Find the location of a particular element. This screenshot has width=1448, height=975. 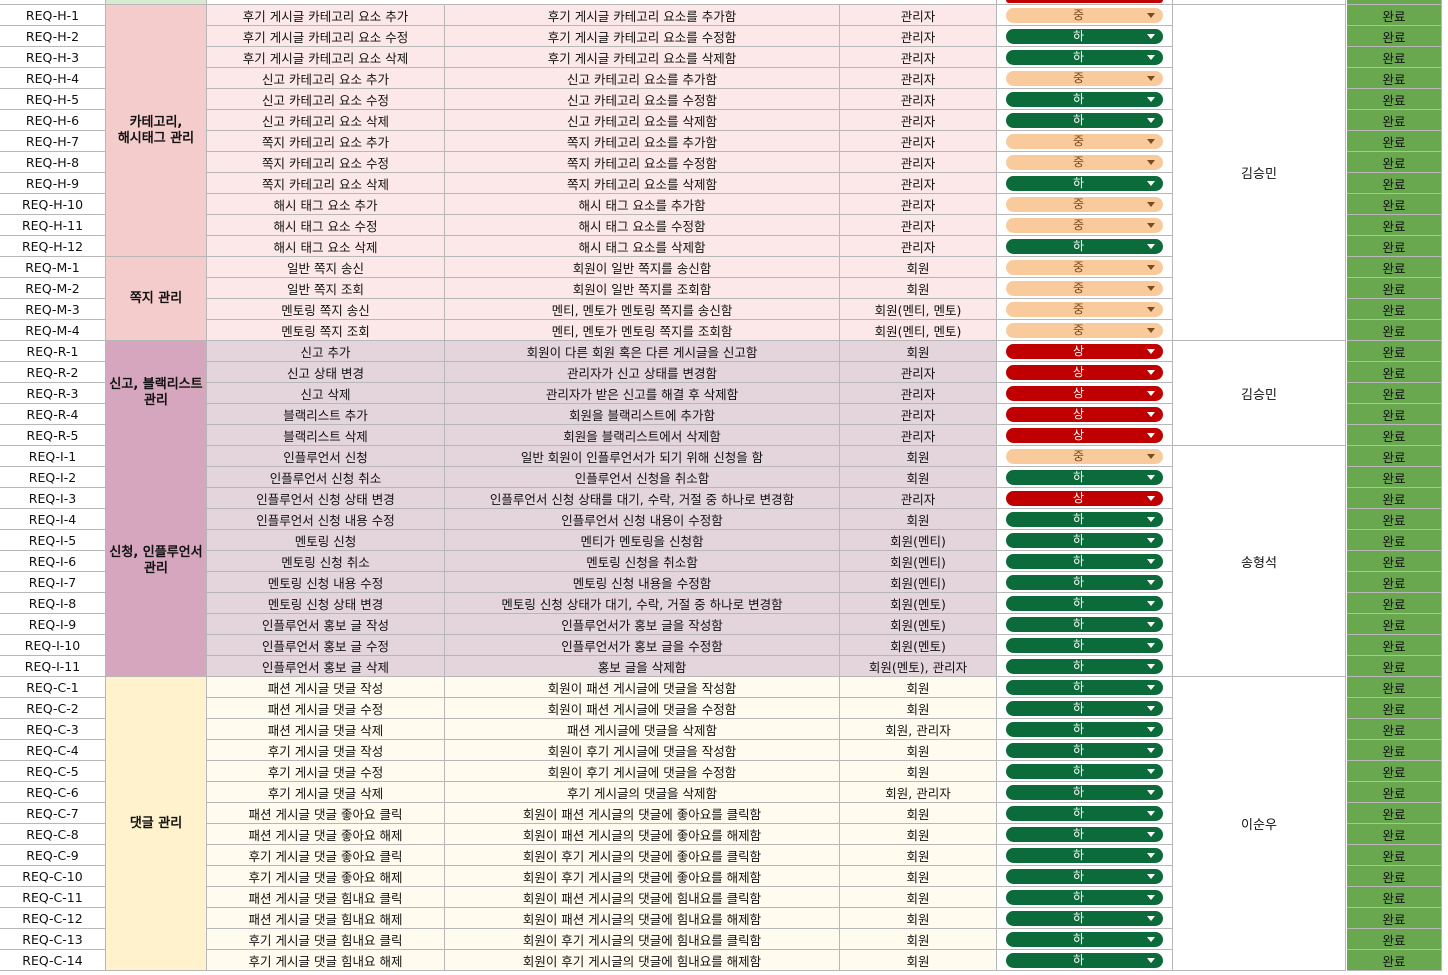

function-name-cell: 쪽지 카테고리 요소 삭제 is located at coordinates (326, 183).